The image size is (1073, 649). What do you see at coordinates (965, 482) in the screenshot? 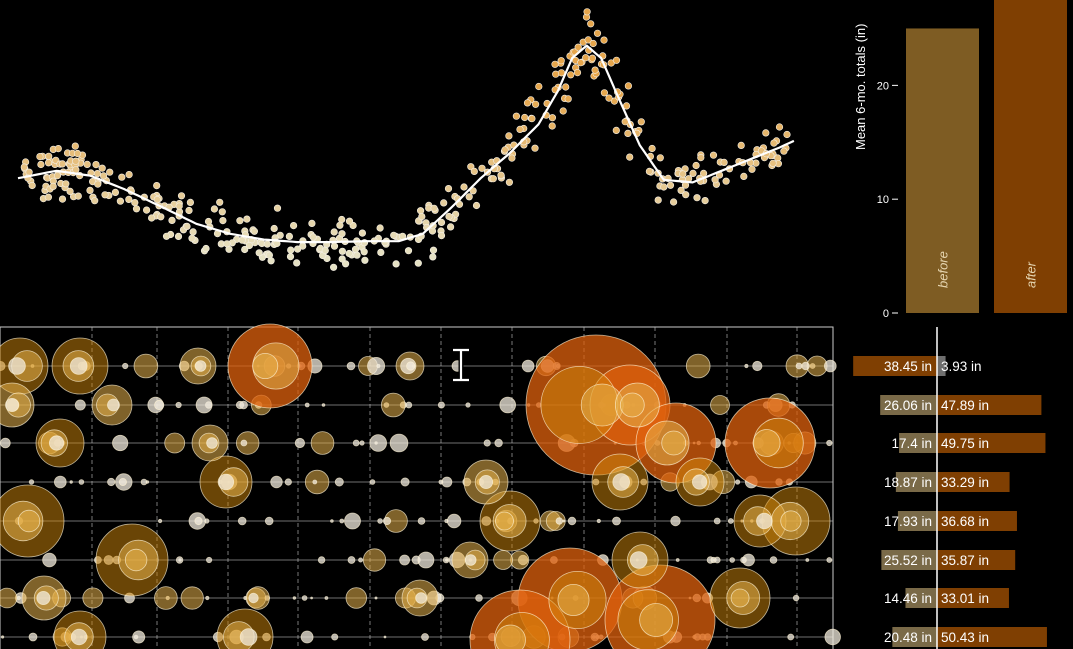
I see `row-after-label: 33.29 in` at bounding box center [965, 482].